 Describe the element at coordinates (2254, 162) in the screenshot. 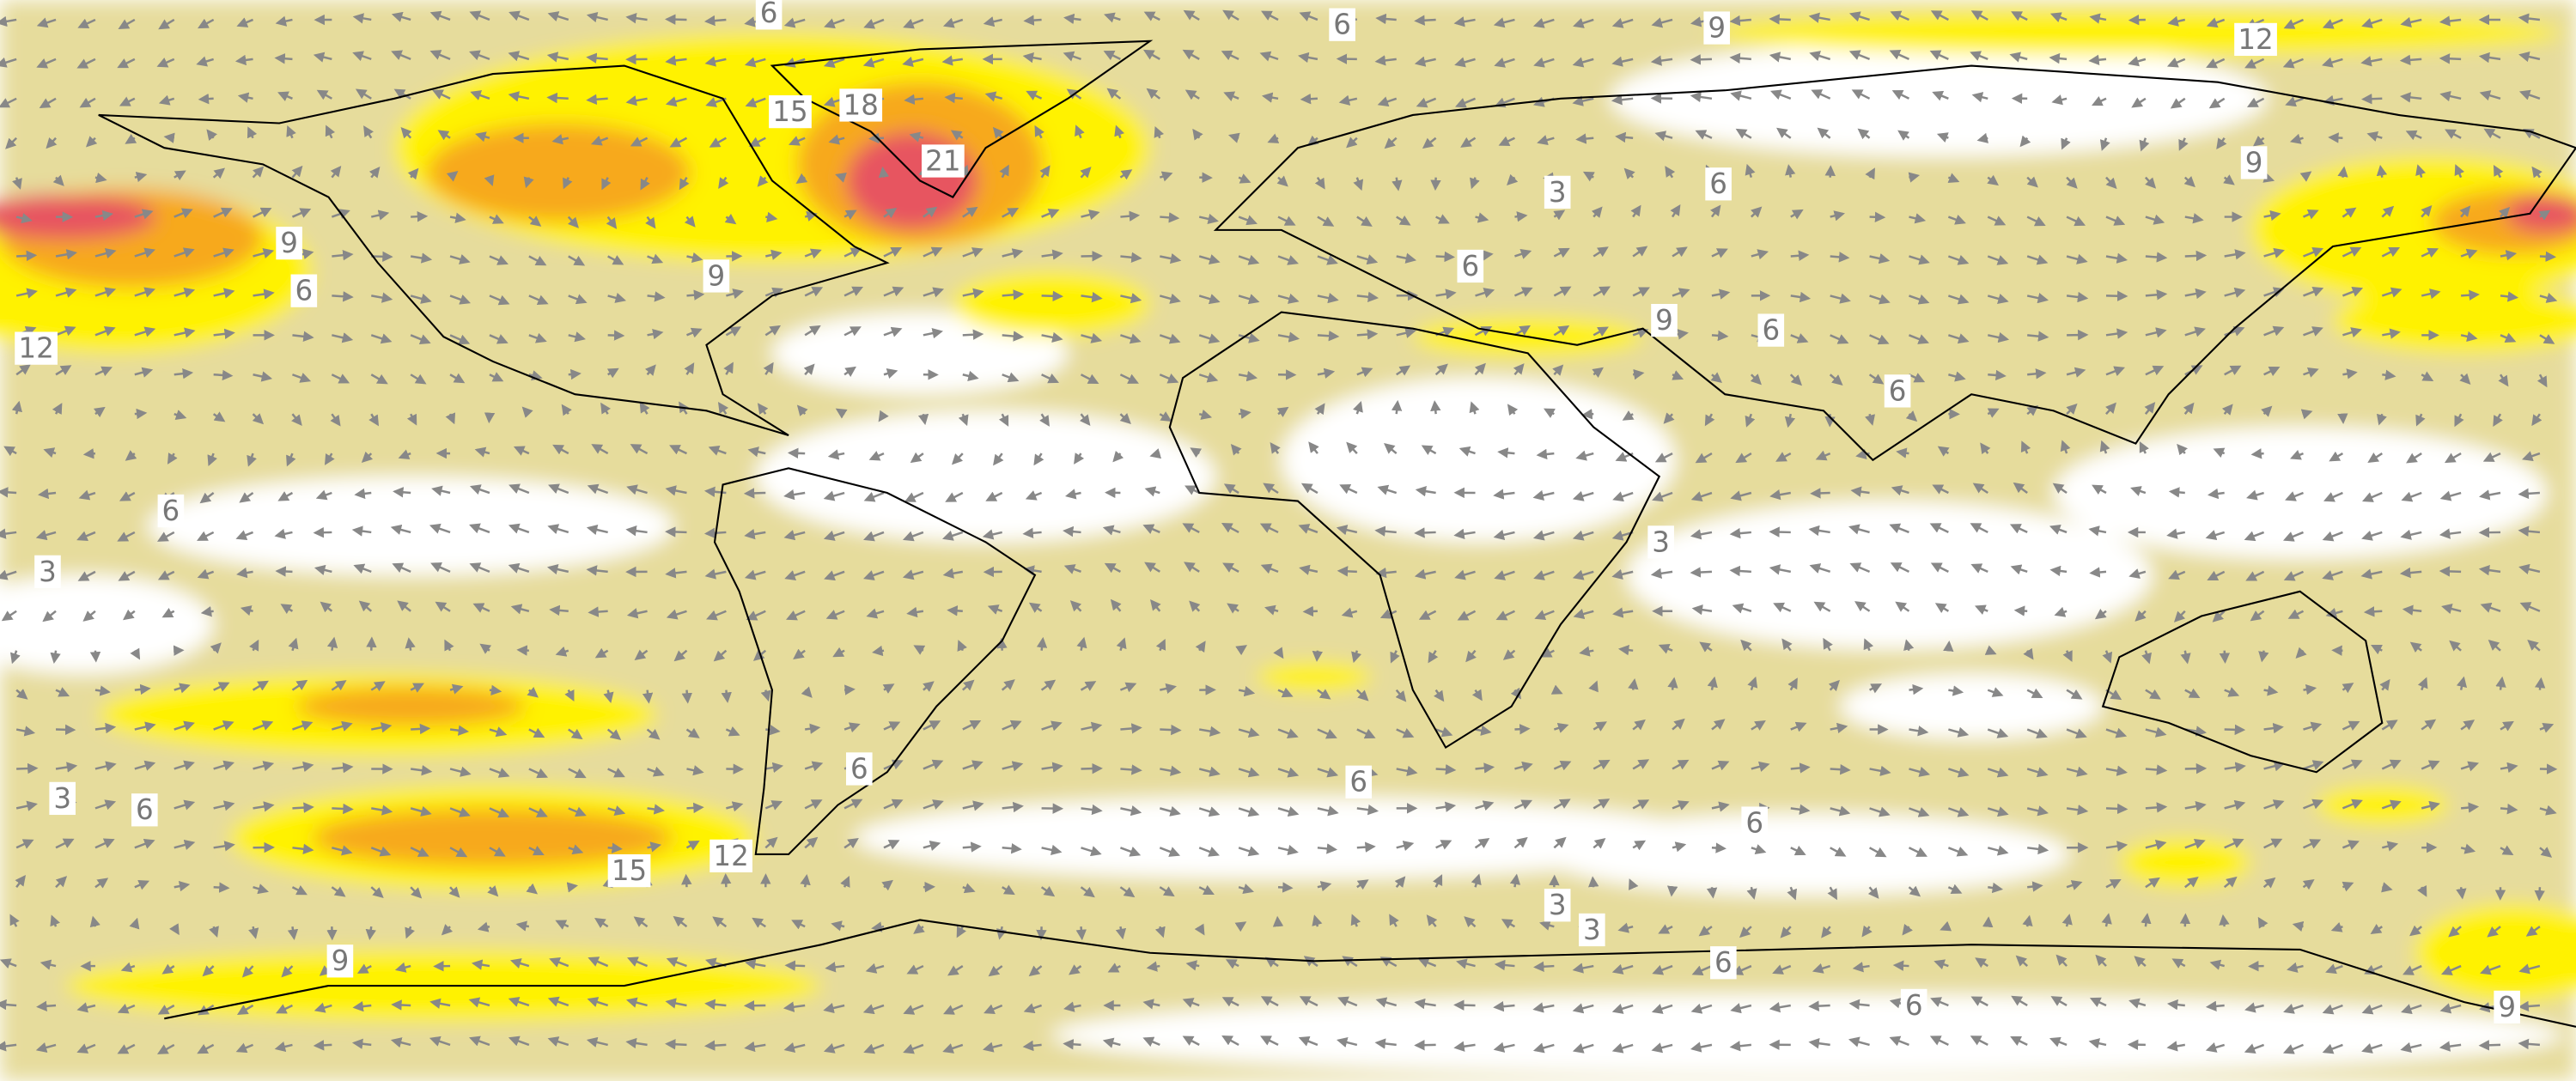

I see `contour-label: 9` at that location.